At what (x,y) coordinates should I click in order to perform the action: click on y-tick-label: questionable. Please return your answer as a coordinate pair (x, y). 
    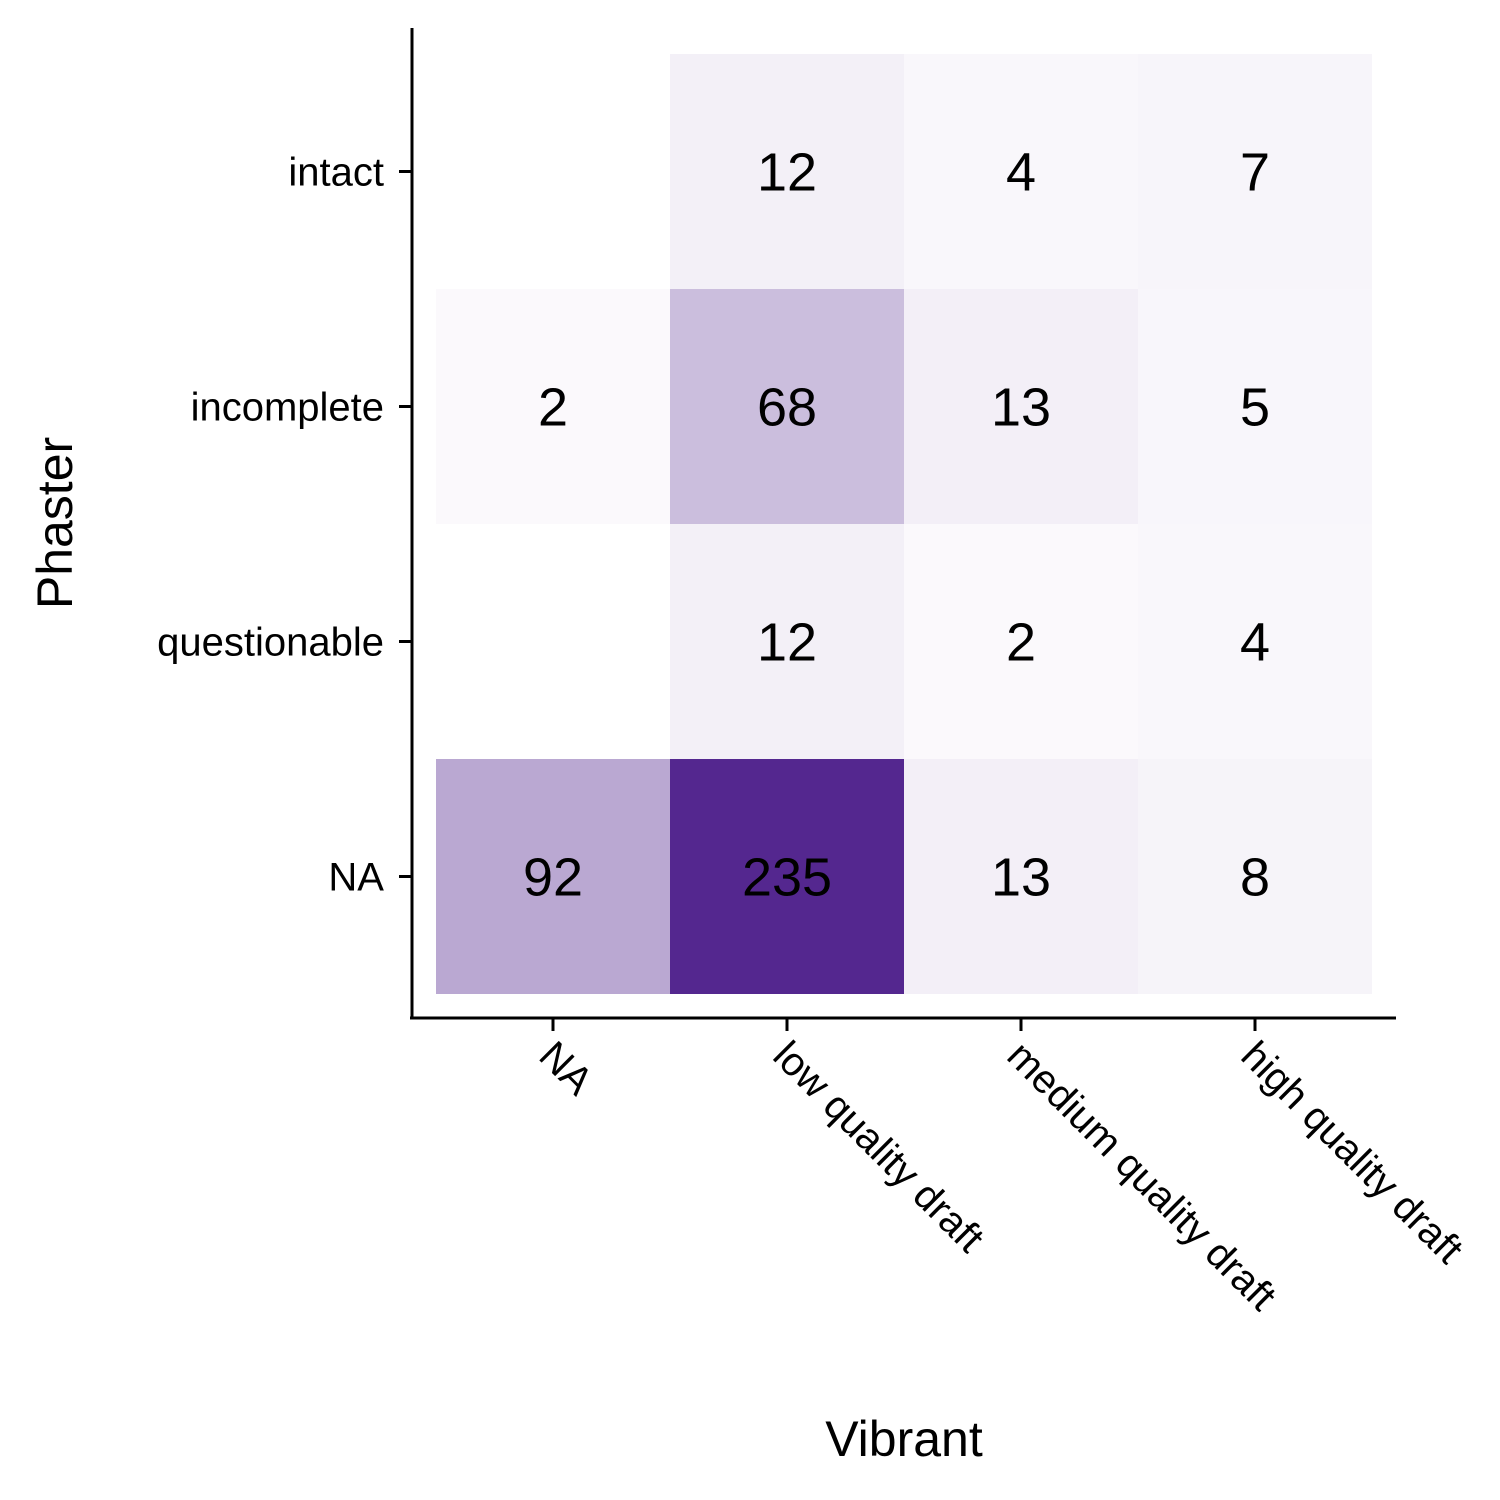
    Looking at the image, I should click on (270, 643).